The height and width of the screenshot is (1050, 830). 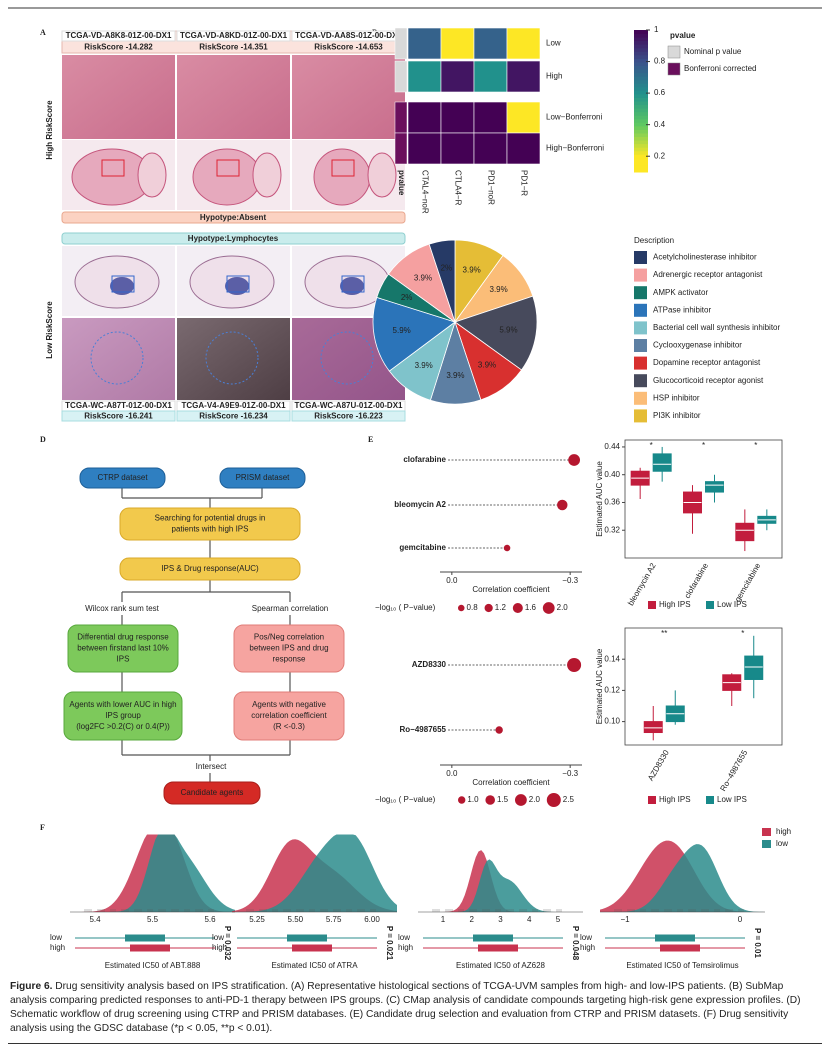 What do you see at coordinates (733, 770) in the screenshot?
I see `x-tick-label: Ro−4987655` at bounding box center [733, 770].